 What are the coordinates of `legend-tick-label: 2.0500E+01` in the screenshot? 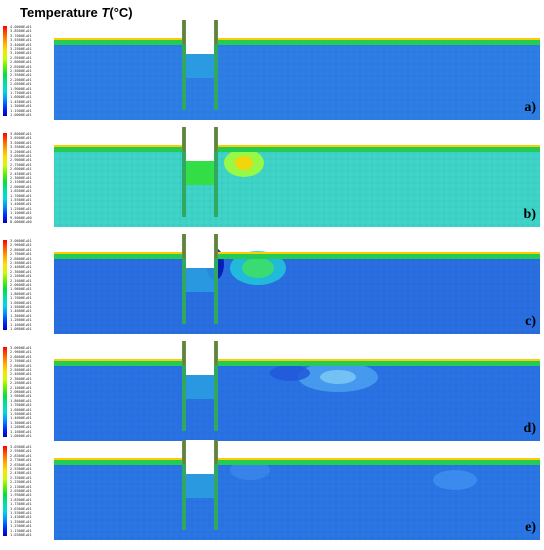 It's located at (21, 84).